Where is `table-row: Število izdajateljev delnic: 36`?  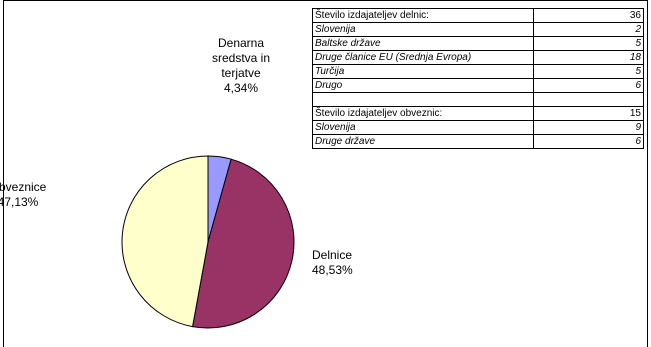
table-row: Število izdajateljev delnic: 36 is located at coordinates (478, 15).